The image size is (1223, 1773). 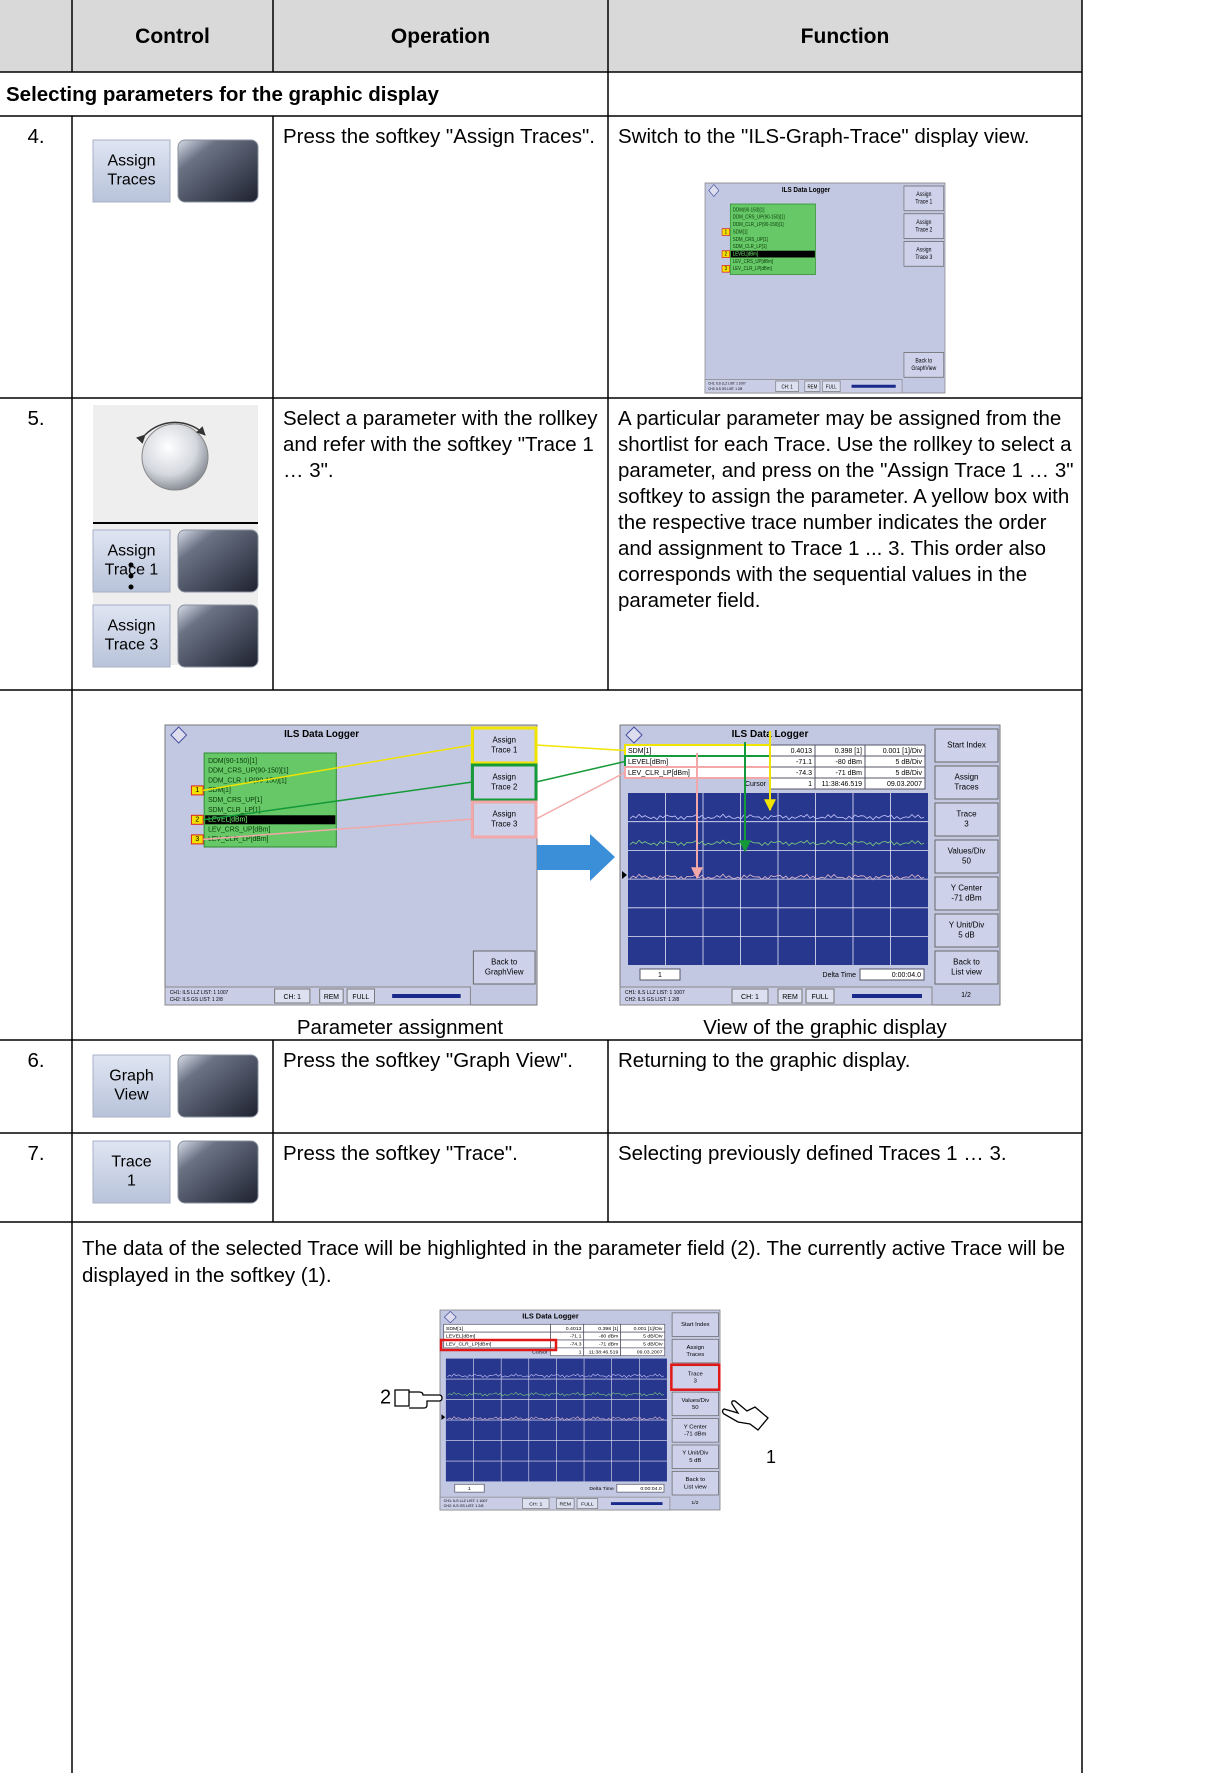 What do you see at coordinates (849, 762) in the screenshot?
I see `parameter-cell-text: -80 dBm` at bounding box center [849, 762].